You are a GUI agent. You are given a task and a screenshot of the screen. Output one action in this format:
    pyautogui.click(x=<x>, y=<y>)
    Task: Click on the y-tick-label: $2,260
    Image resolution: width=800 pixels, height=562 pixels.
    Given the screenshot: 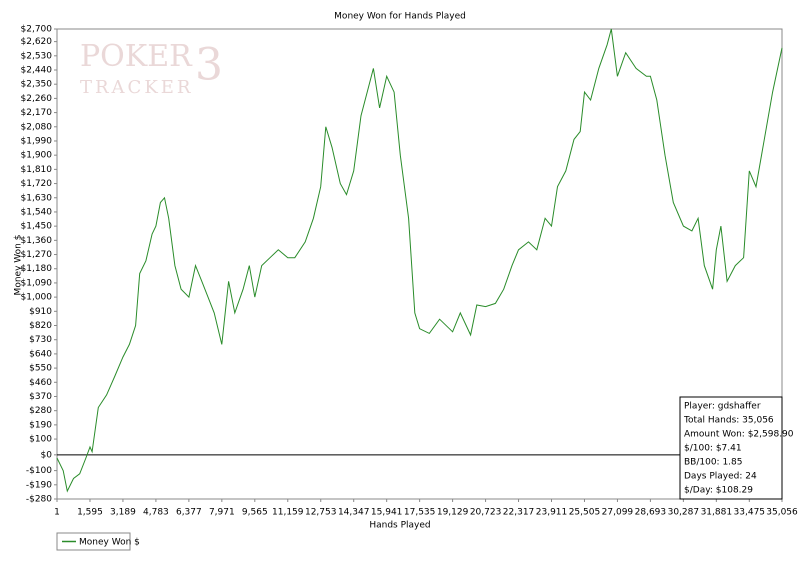 What is the action you would take?
    pyautogui.click(x=37, y=99)
    